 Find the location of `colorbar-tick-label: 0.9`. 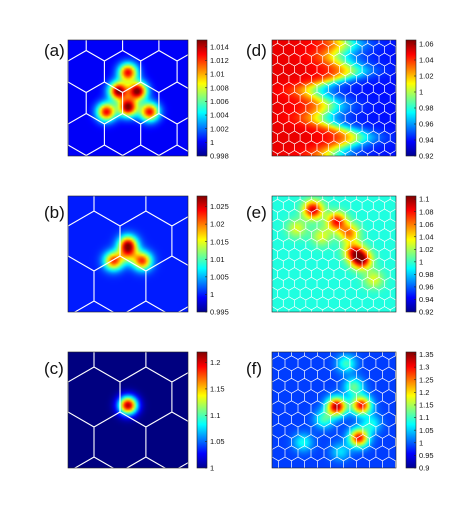

colorbar-tick-label: 0.9 is located at coordinates (424, 468).